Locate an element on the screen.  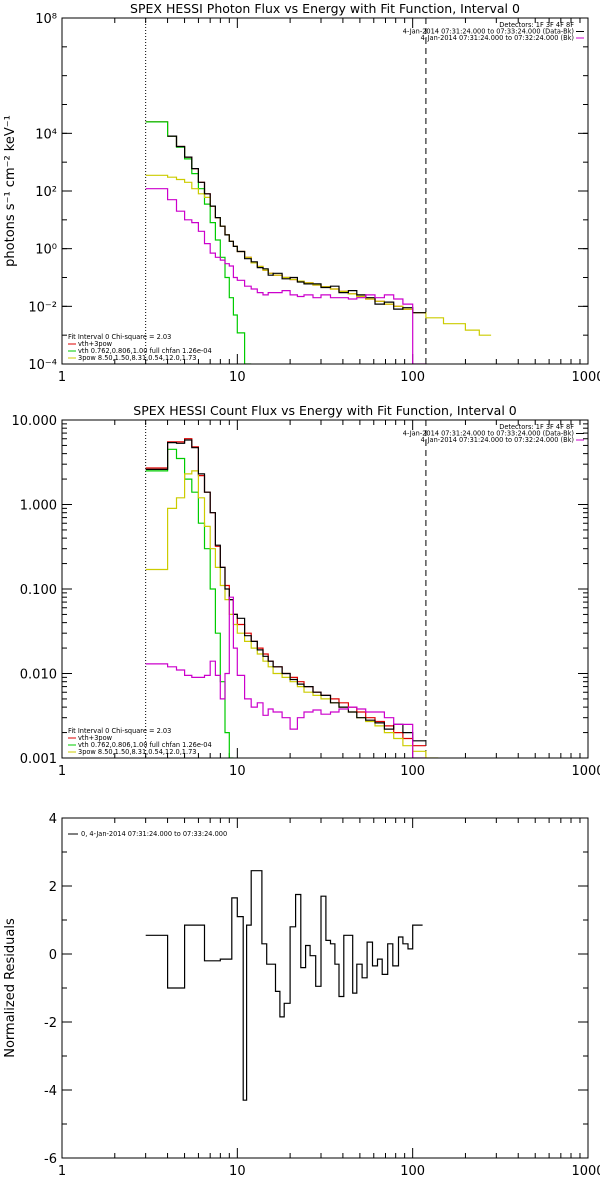
y-tick-label: 0.100 is located at coordinates (38, 590).